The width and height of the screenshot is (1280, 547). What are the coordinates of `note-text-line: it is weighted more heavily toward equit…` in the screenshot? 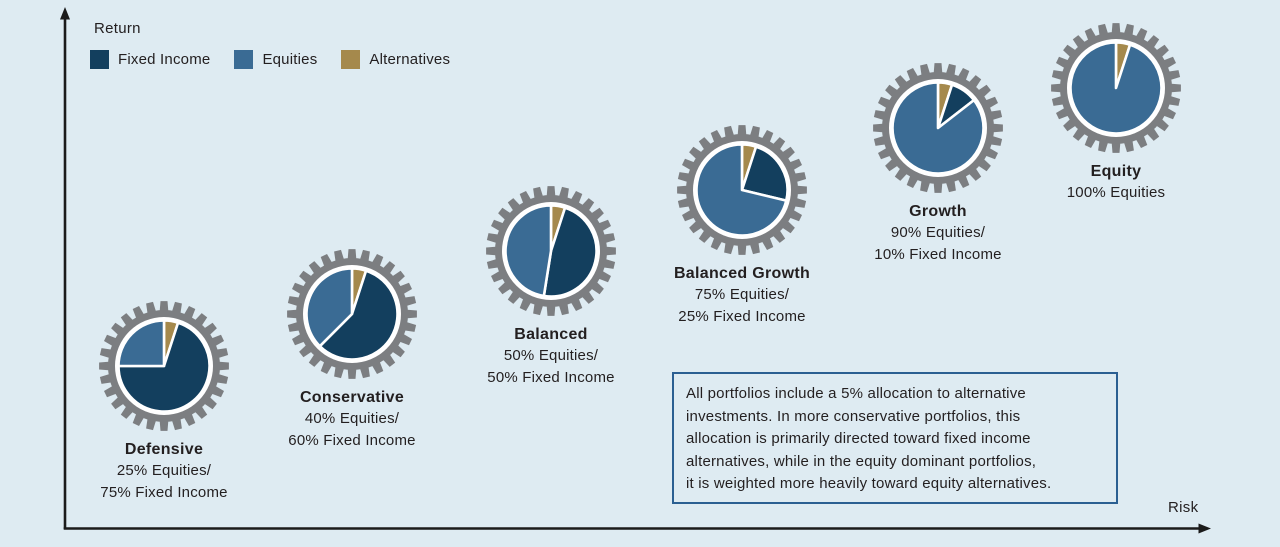 It's located at (869, 483).